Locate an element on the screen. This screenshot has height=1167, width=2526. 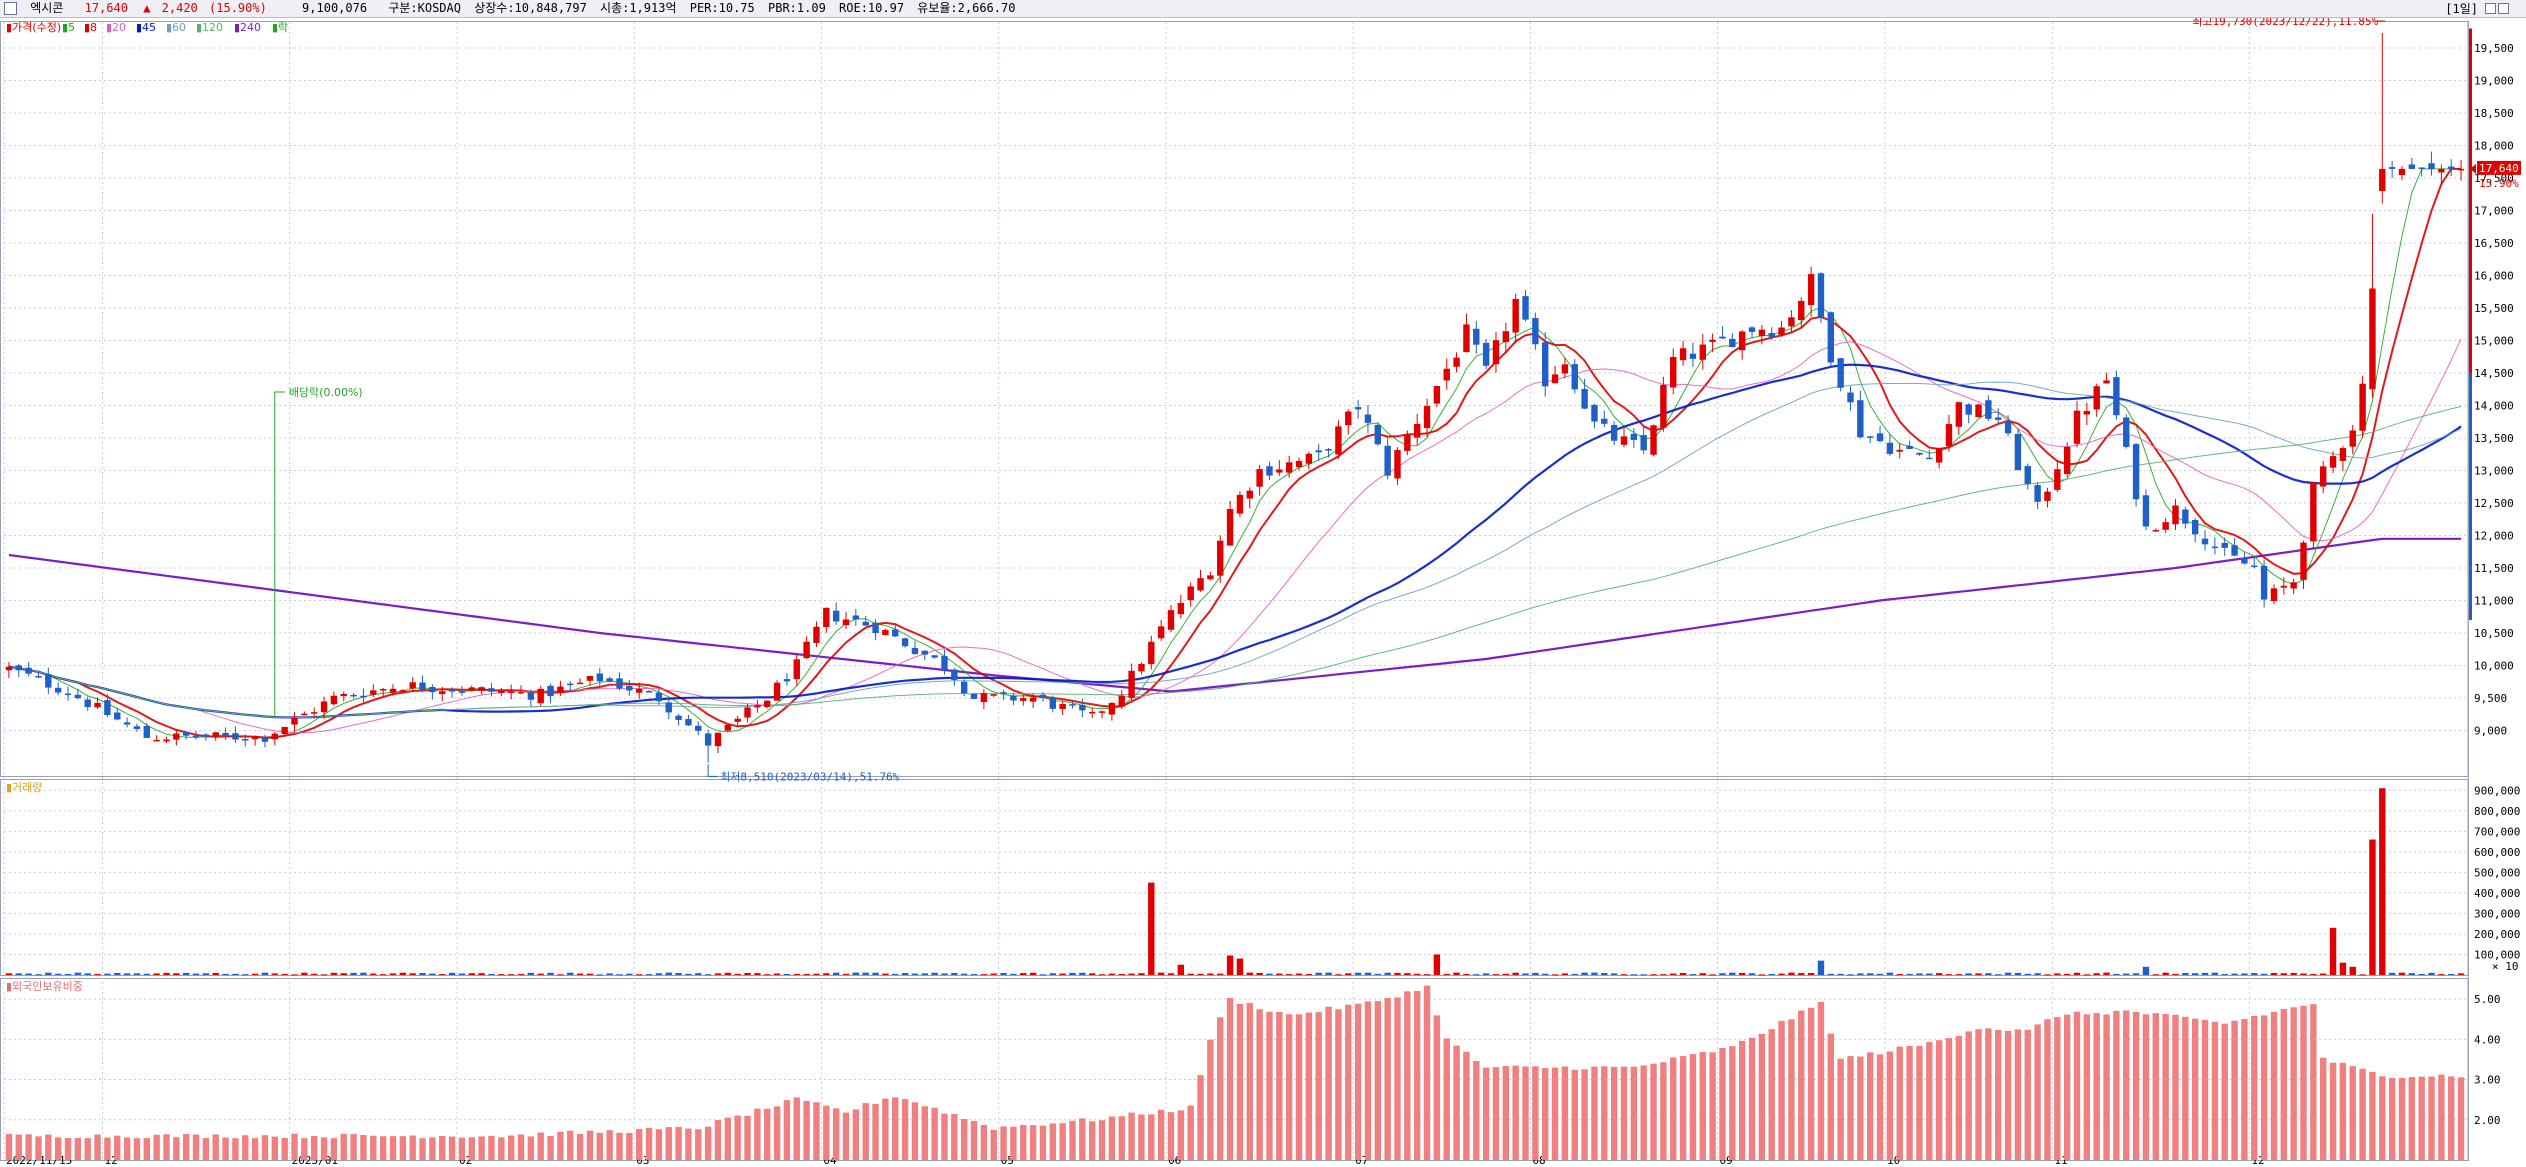
price-axis-tick-label: 15,000 is located at coordinates (2494, 341).